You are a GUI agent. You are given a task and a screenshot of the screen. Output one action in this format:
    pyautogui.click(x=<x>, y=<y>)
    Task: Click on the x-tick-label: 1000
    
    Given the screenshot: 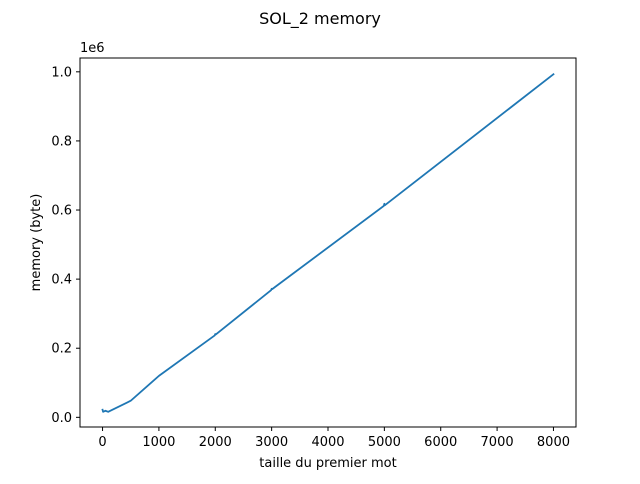 What is the action you would take?
    pyautogui.click(x=158, y=442)
    